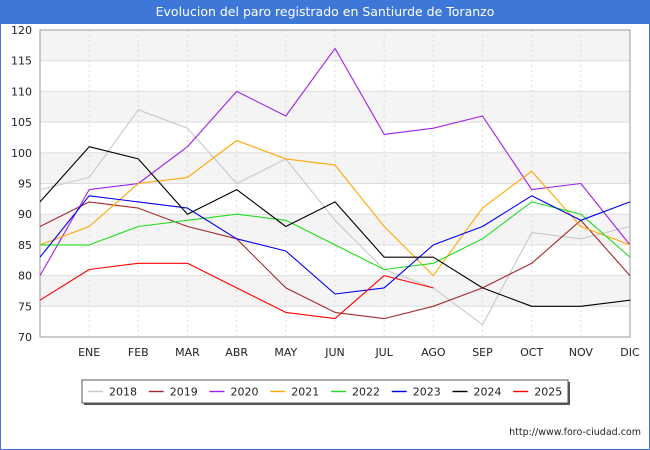 This screenshot has height=450, width=650. I want to click on y-tick-label: 75, so click(25, 306).